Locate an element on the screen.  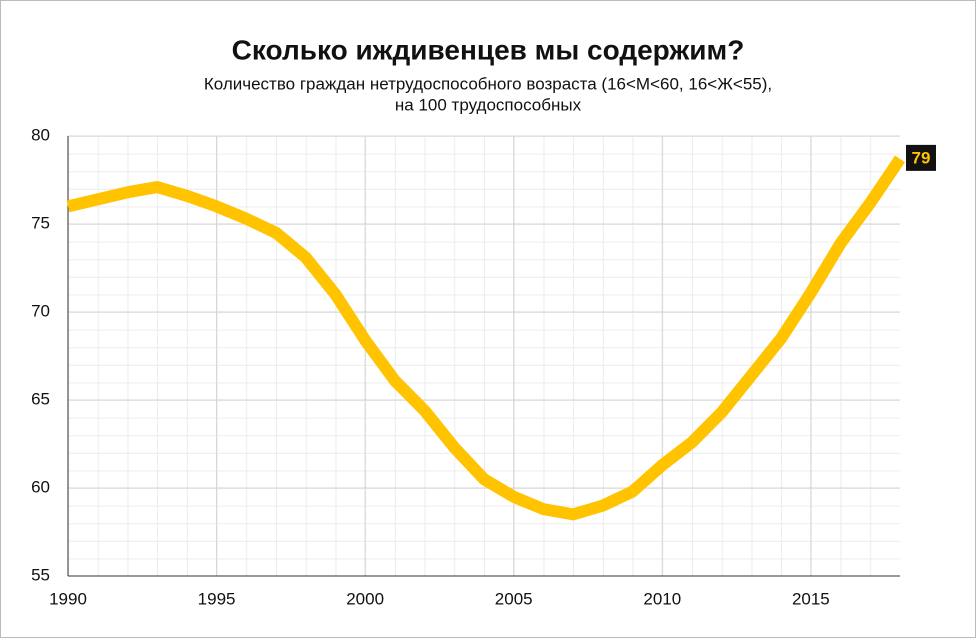
chart-subtitle: на 100 трудоспособных is located at coordinates (488, 104).